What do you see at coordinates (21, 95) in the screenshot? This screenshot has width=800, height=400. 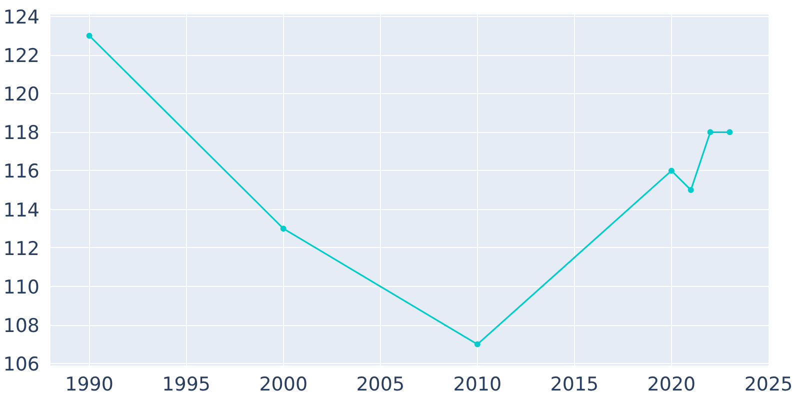 I see `y-tick-label: 120` at bounding box center [21, 95].